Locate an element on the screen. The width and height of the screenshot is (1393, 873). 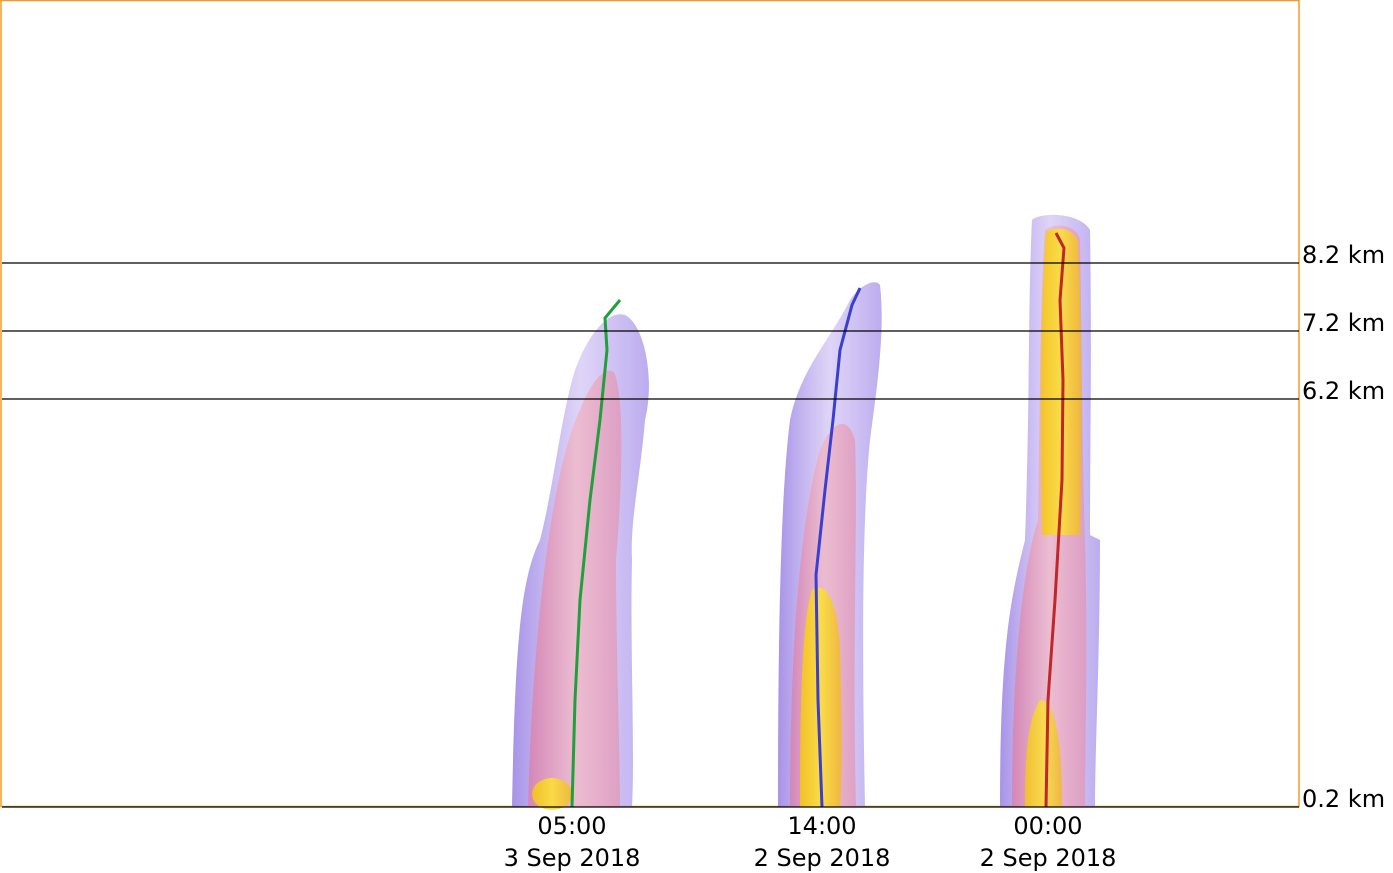
level-label: 6.2 km is located at coordinates (1343, 391).